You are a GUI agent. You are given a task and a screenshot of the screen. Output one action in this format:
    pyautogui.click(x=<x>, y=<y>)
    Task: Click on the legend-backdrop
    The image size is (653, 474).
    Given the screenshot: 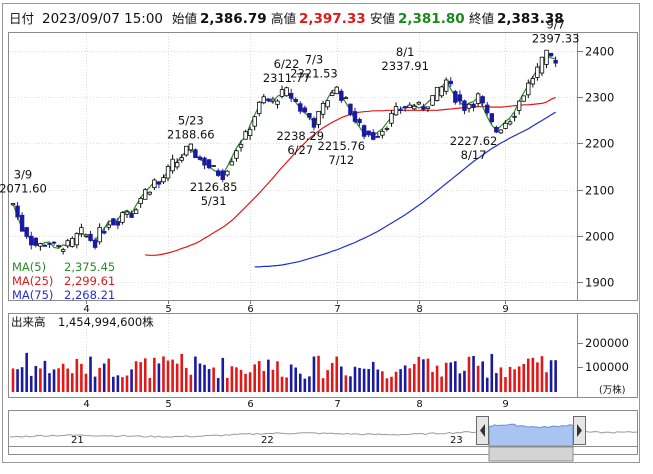 What is the action you would take?
    pyautogui.click(x=65, y=279)
    